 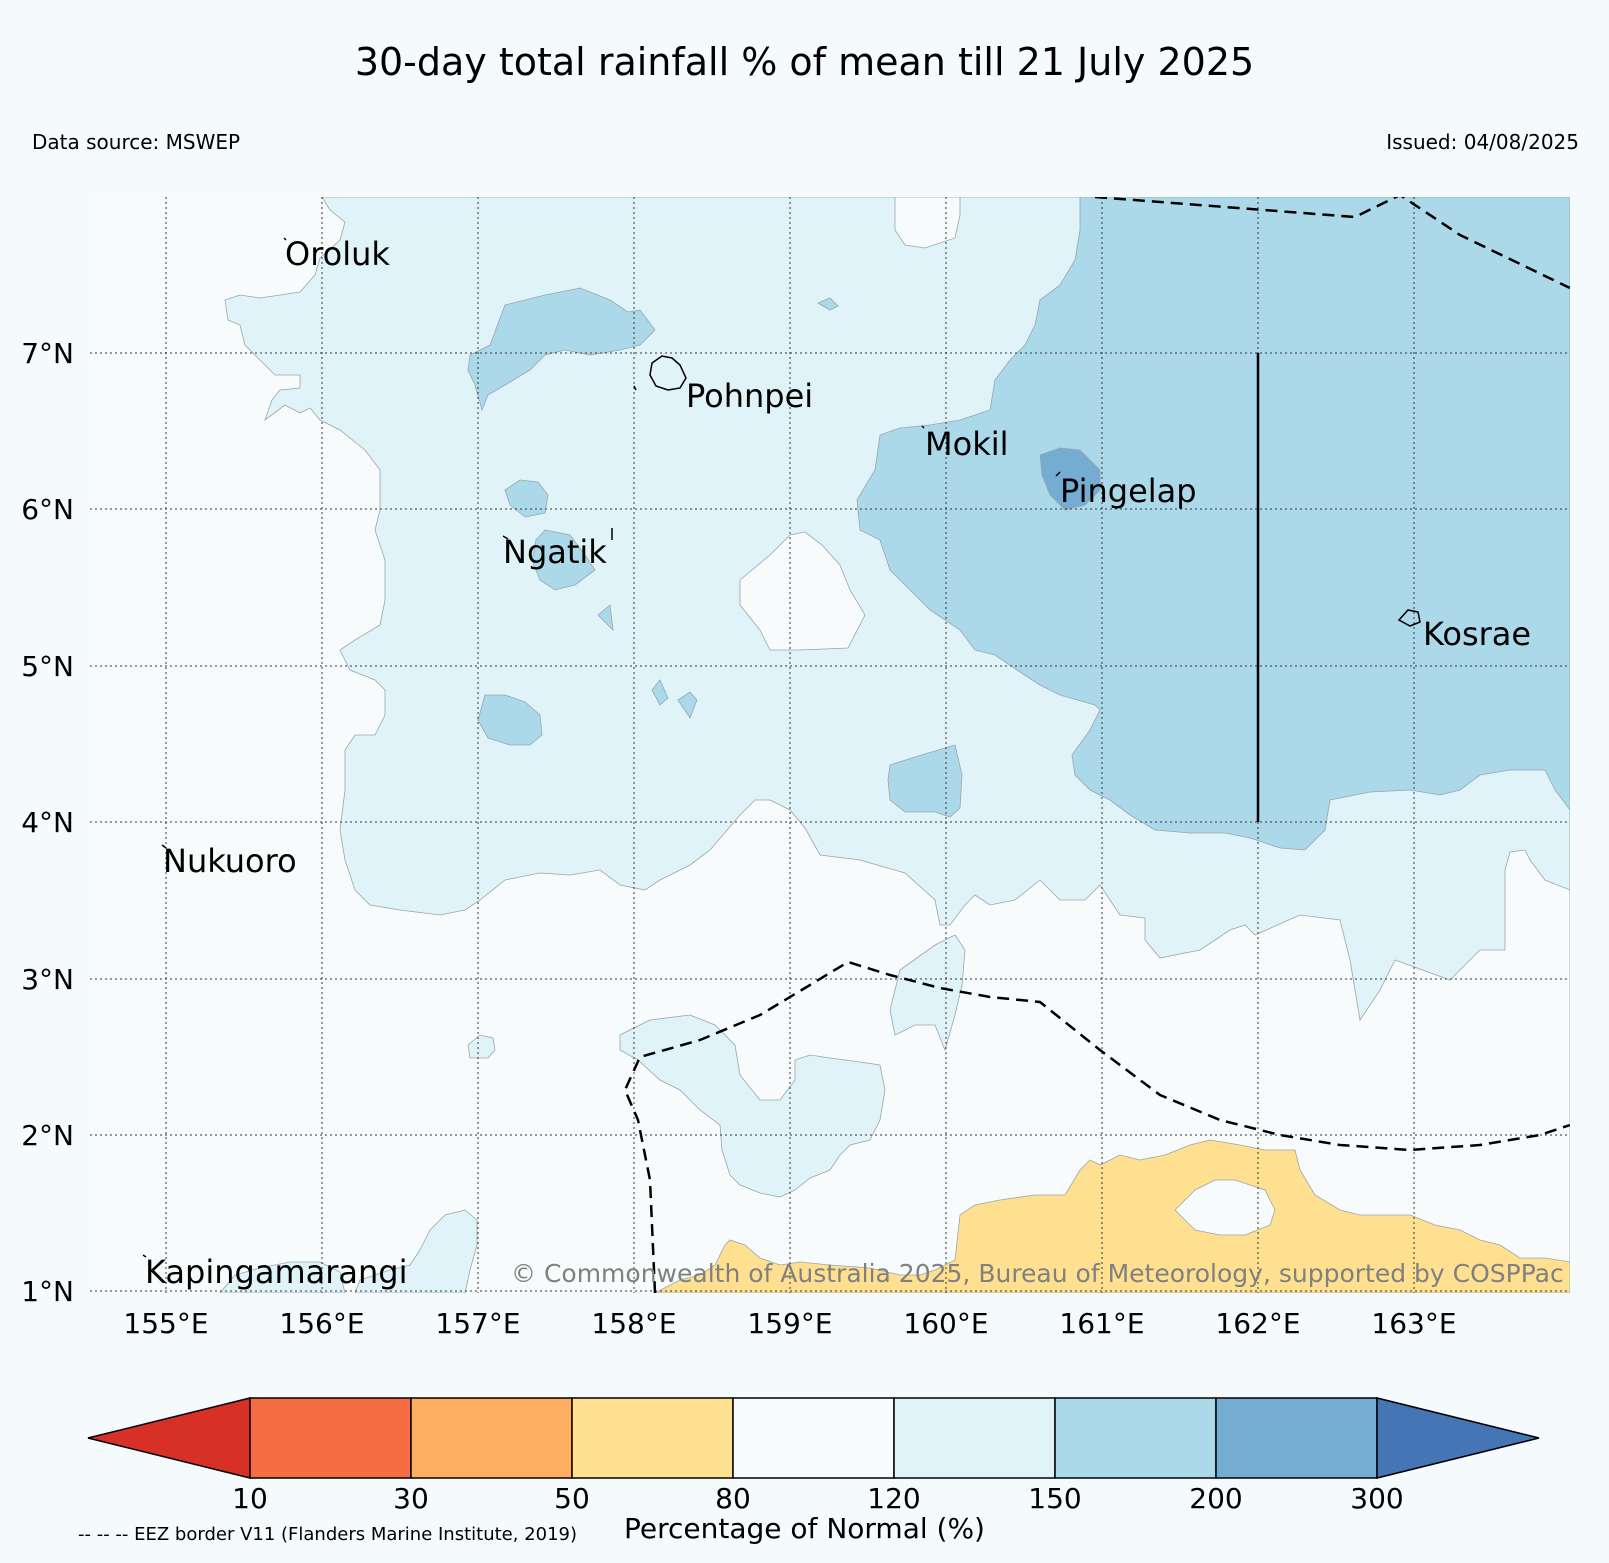 What do you see at coordinates (282, 1277) in the screenshot?
I see `region-120-150-kapinga-west` at bounding box center [282, 1277].